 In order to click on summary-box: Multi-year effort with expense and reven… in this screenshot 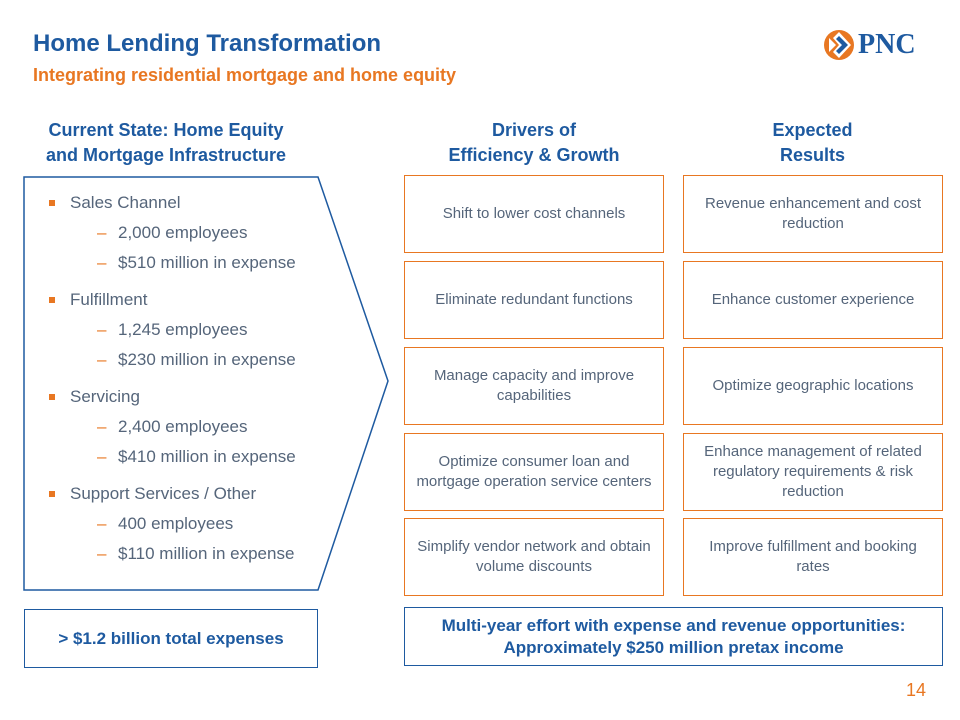, I will do `click(673, 636)`.